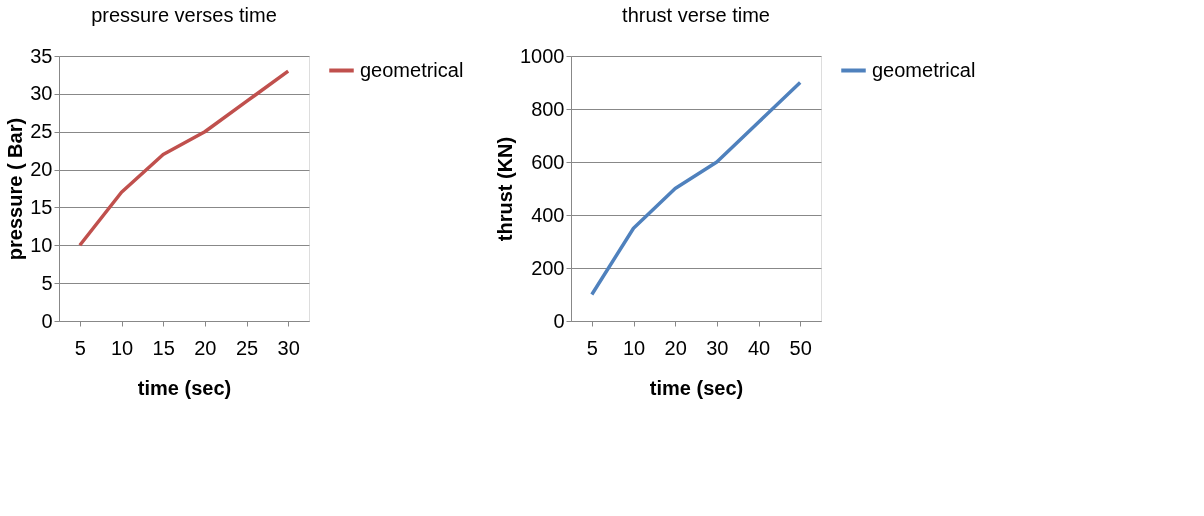  What do you see at coordinates (41, 244) in the screenshot?
I see `y-tick-label: 10` at bounding box center [41, 244].